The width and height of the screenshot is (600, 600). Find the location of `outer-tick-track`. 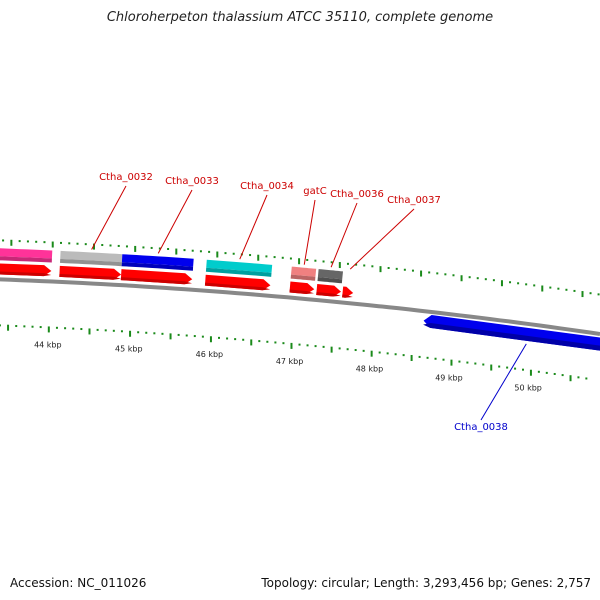

outer-tick-track is located at coordinates (301, 268).